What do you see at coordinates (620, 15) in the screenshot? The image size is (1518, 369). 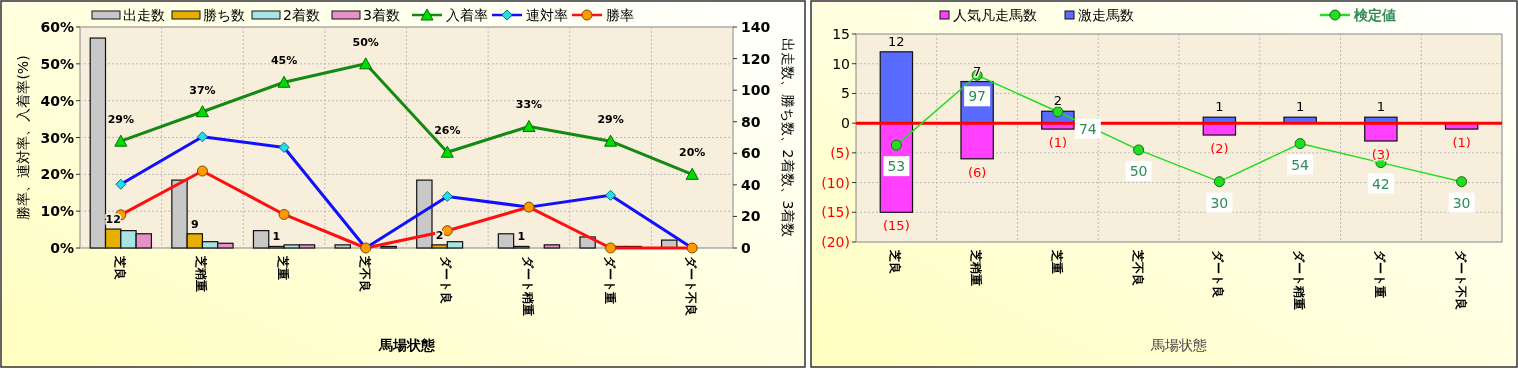 I see `legend-label: 勝率` at bounding box center [620, 15].